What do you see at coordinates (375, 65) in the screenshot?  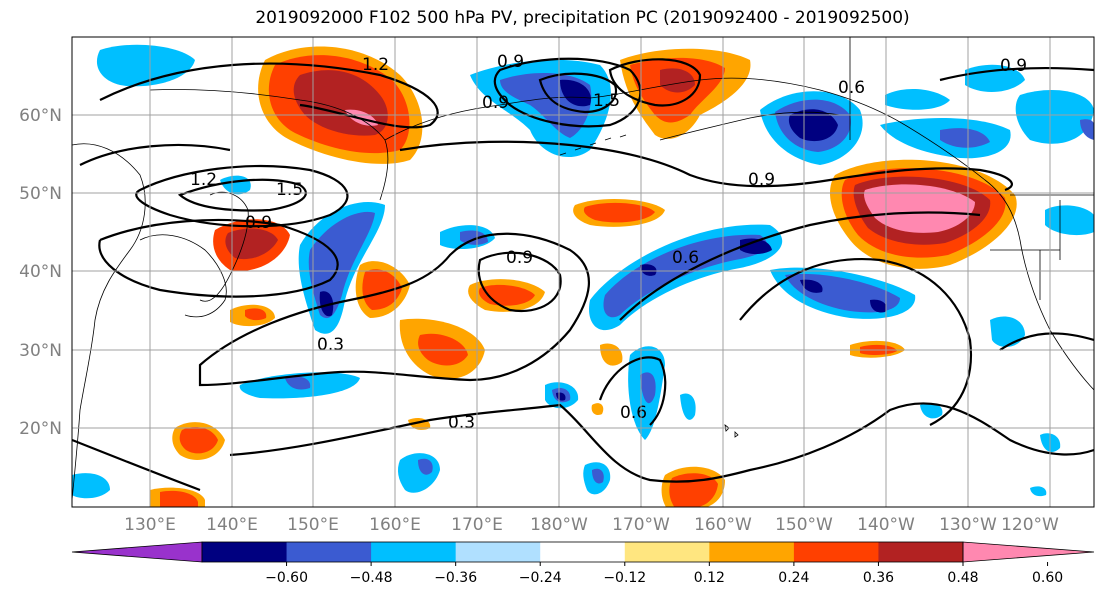 I see `contour-label: 1.2` at bounding box center [375, 65].